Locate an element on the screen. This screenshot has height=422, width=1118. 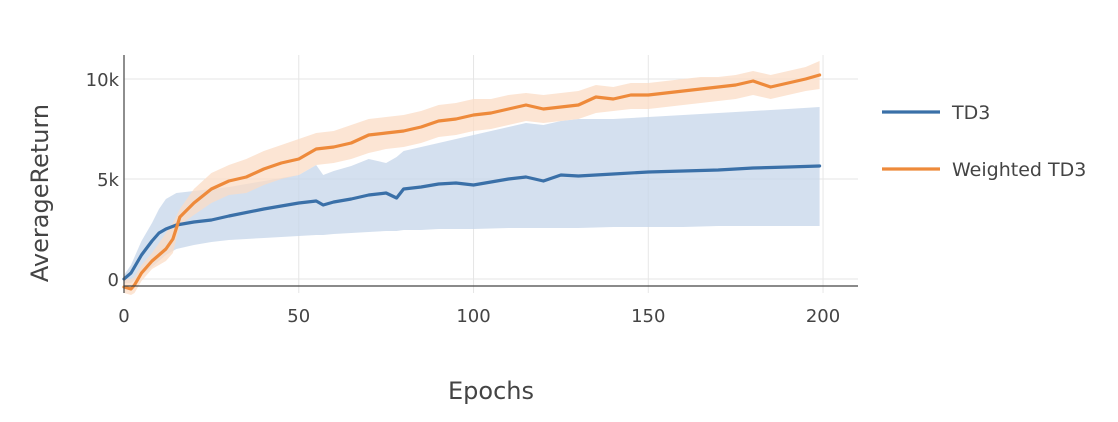
x-tick-label-3: 150 is located at coordinates (648, 316).